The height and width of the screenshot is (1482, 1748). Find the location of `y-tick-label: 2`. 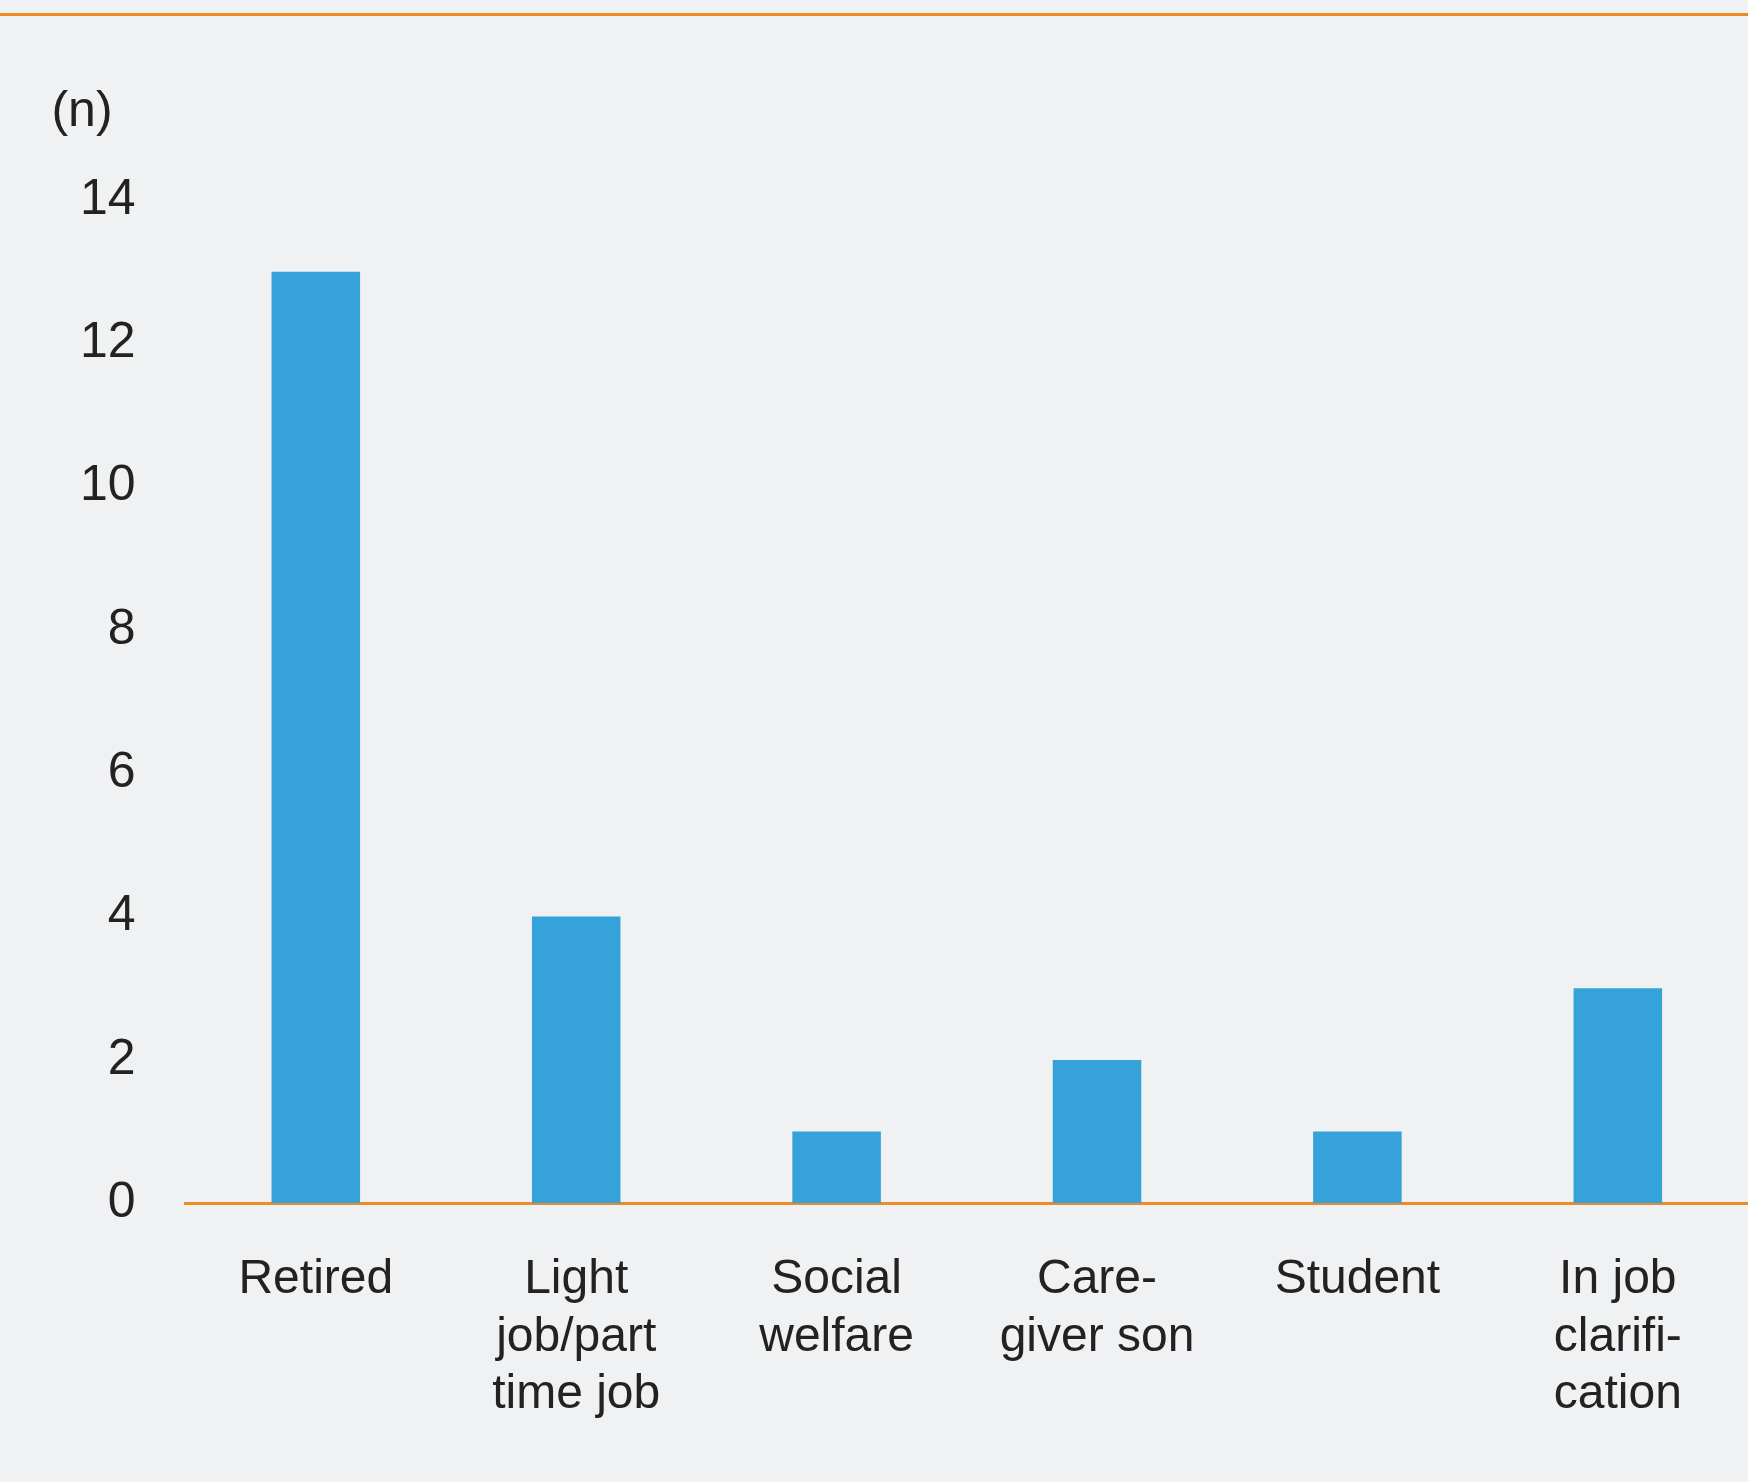

y-tick-label: 2 is located at coordinates (121, 1056).